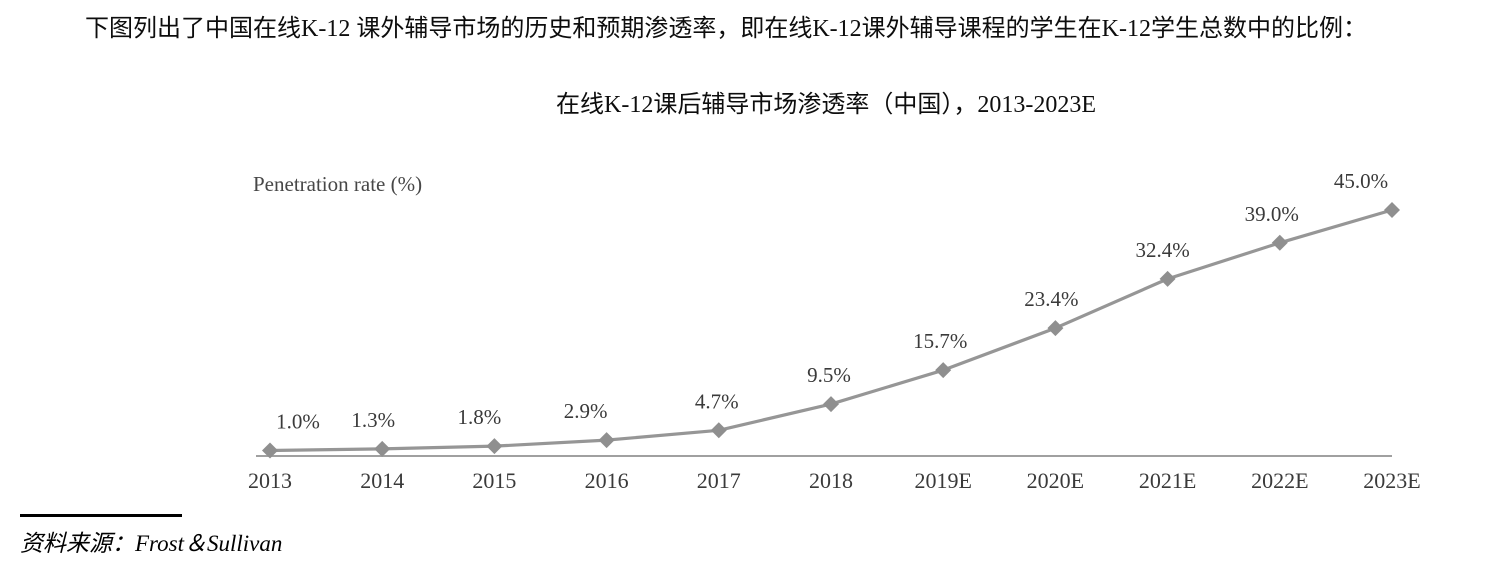 The width and height of the screenshot is (1512, 568). Describe the element at coordinates (829, 375) in the screenshot. I see `data-point-label: 9.5%` at that location.